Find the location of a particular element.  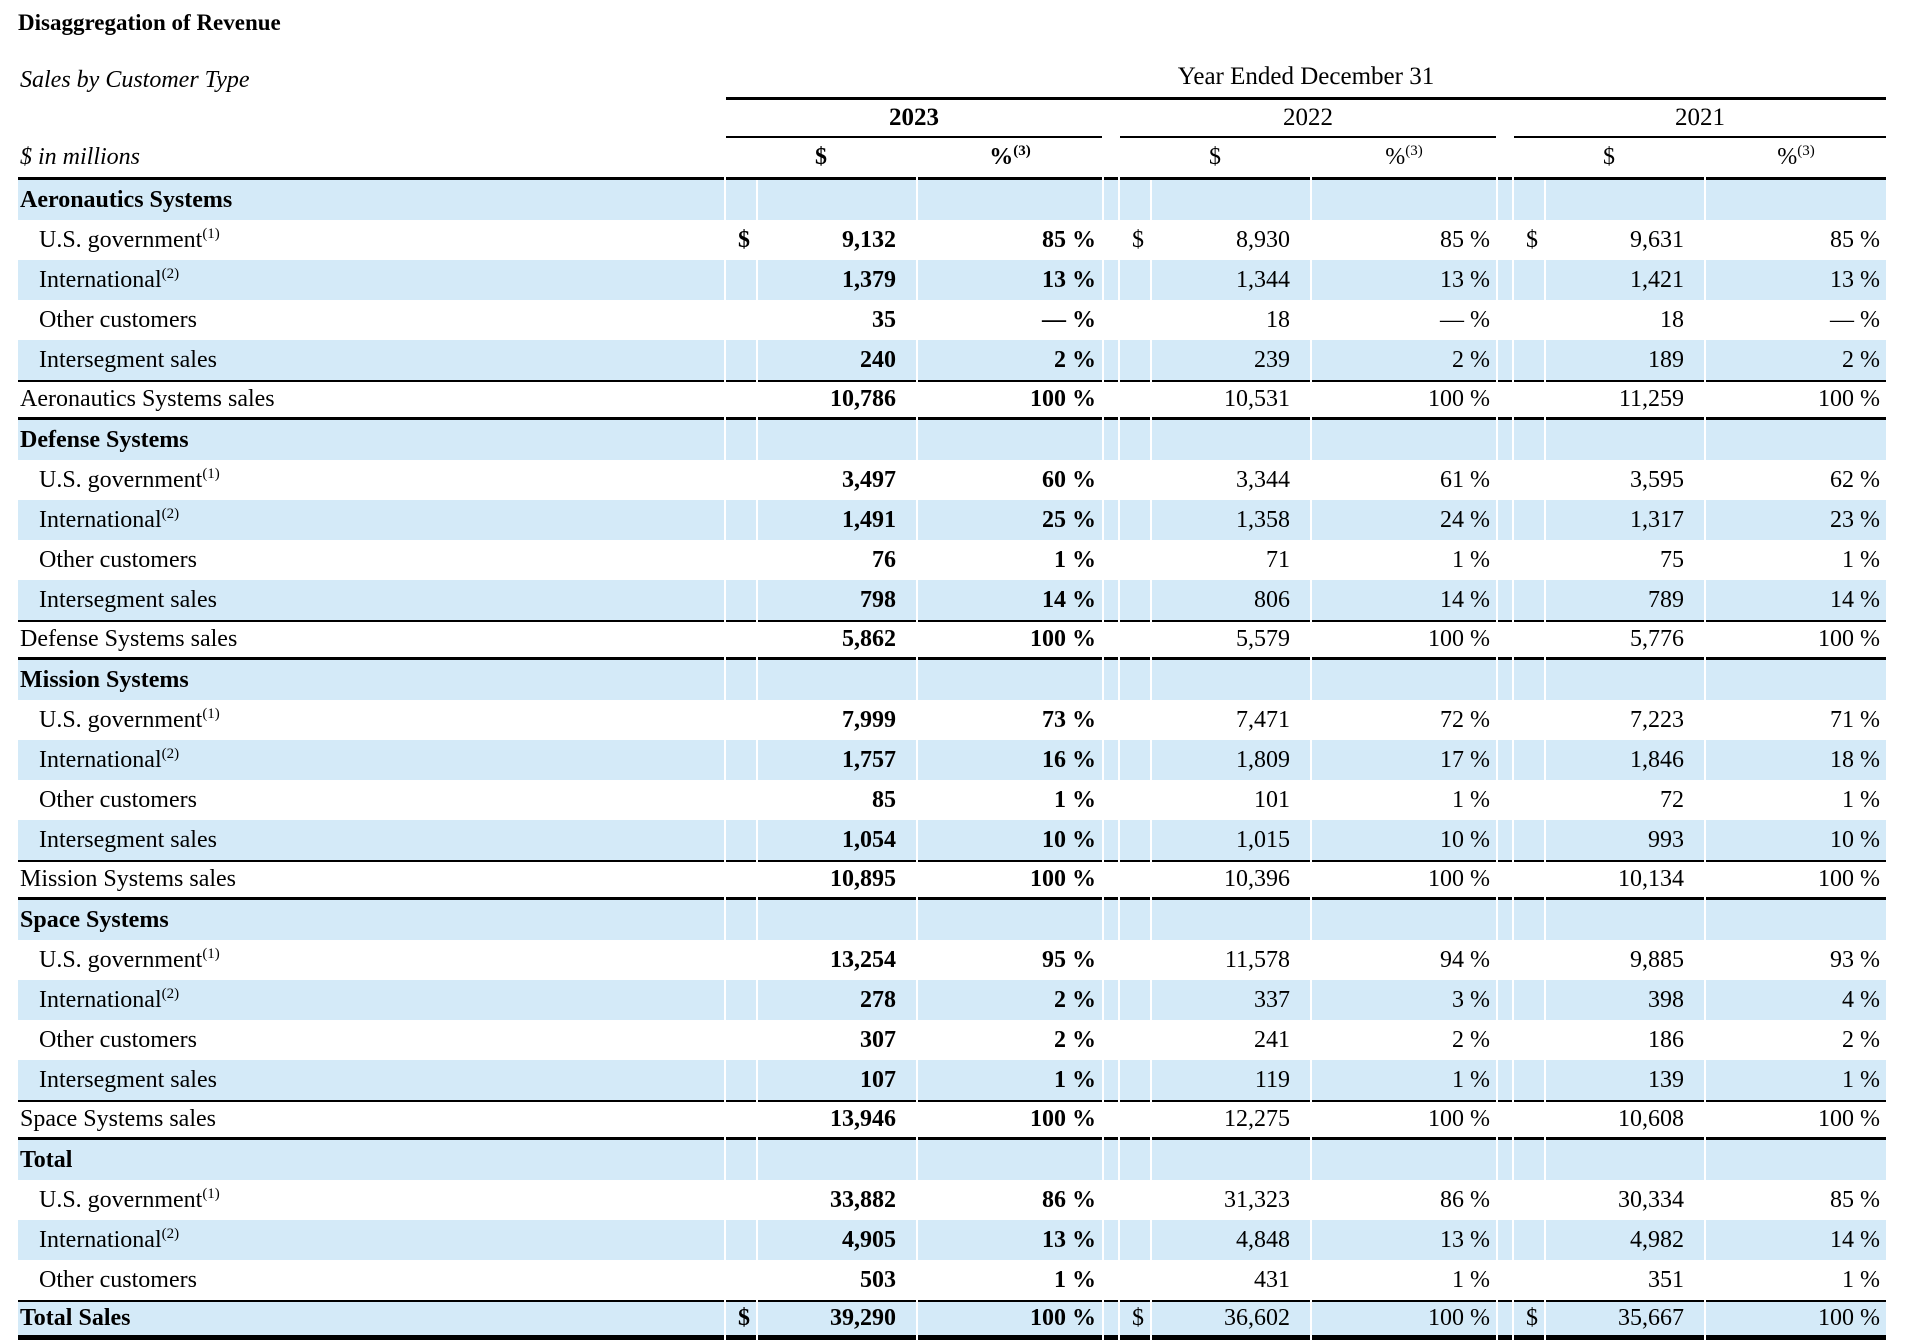

row-label-text: Aeronautics Systems is located at coordinates (126, 199).